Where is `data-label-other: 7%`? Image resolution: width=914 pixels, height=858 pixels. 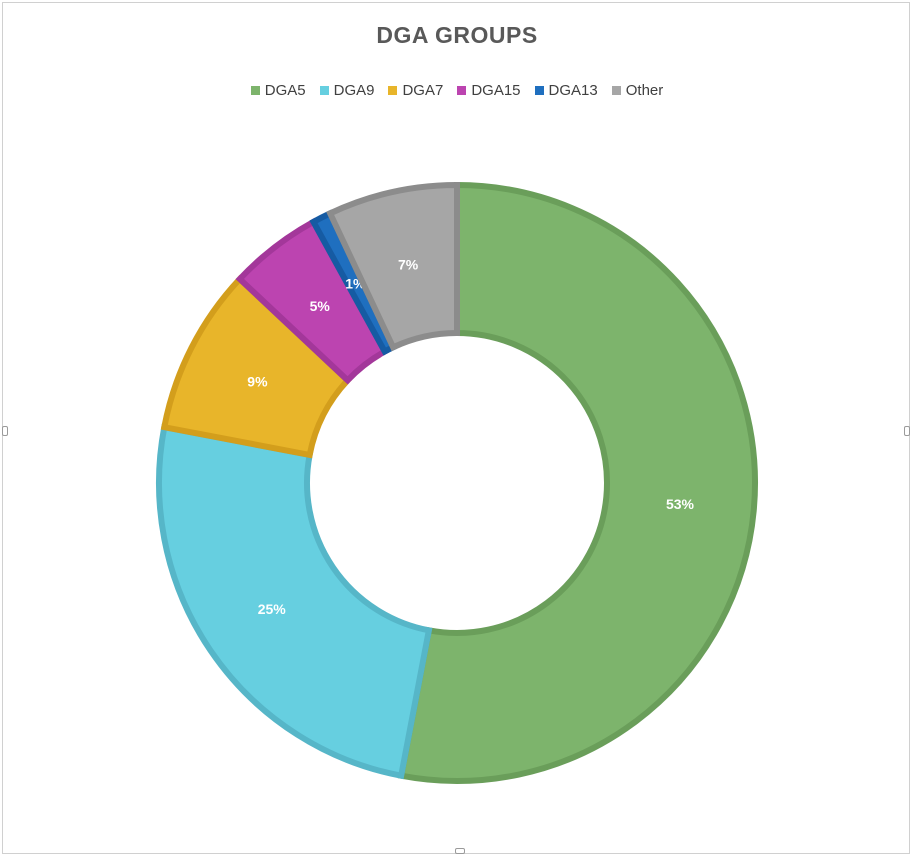
data-label-other: 7% is located at coordinates (408, 264).